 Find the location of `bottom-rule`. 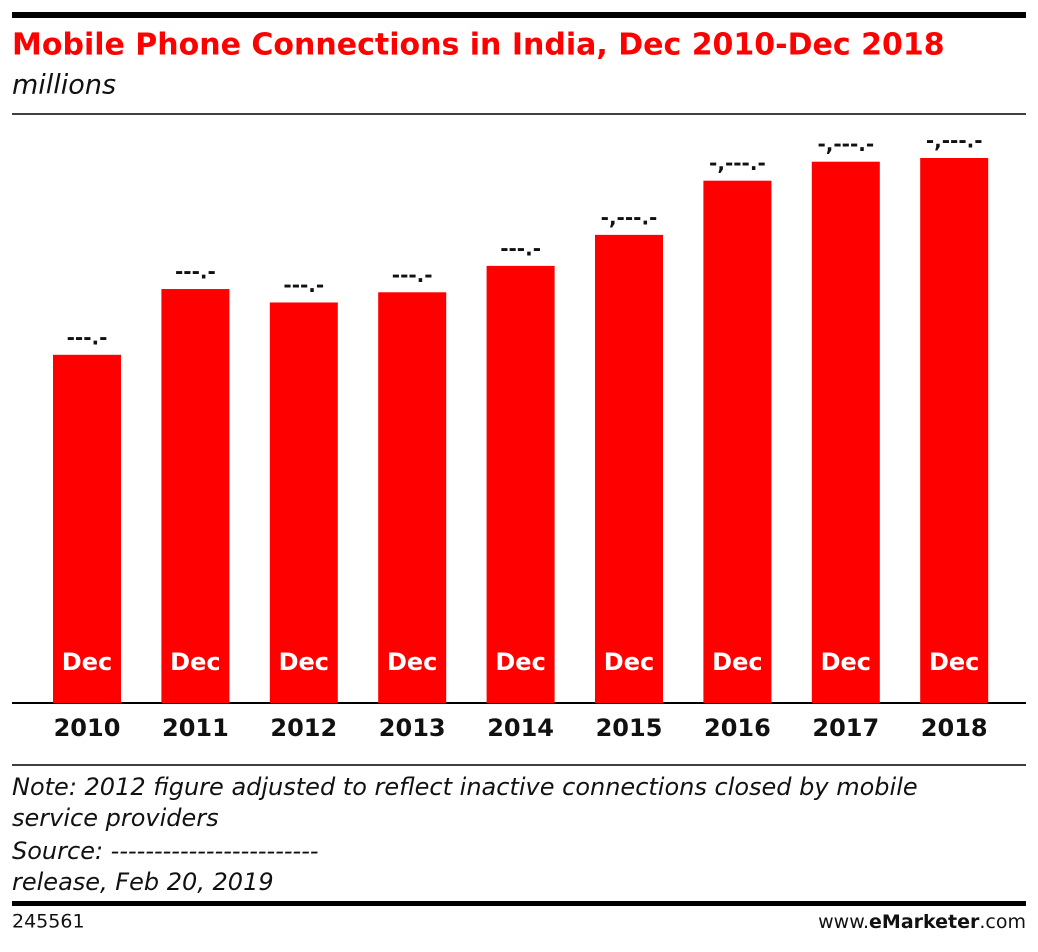

bottom-rule is located at coordinates (519, 903).